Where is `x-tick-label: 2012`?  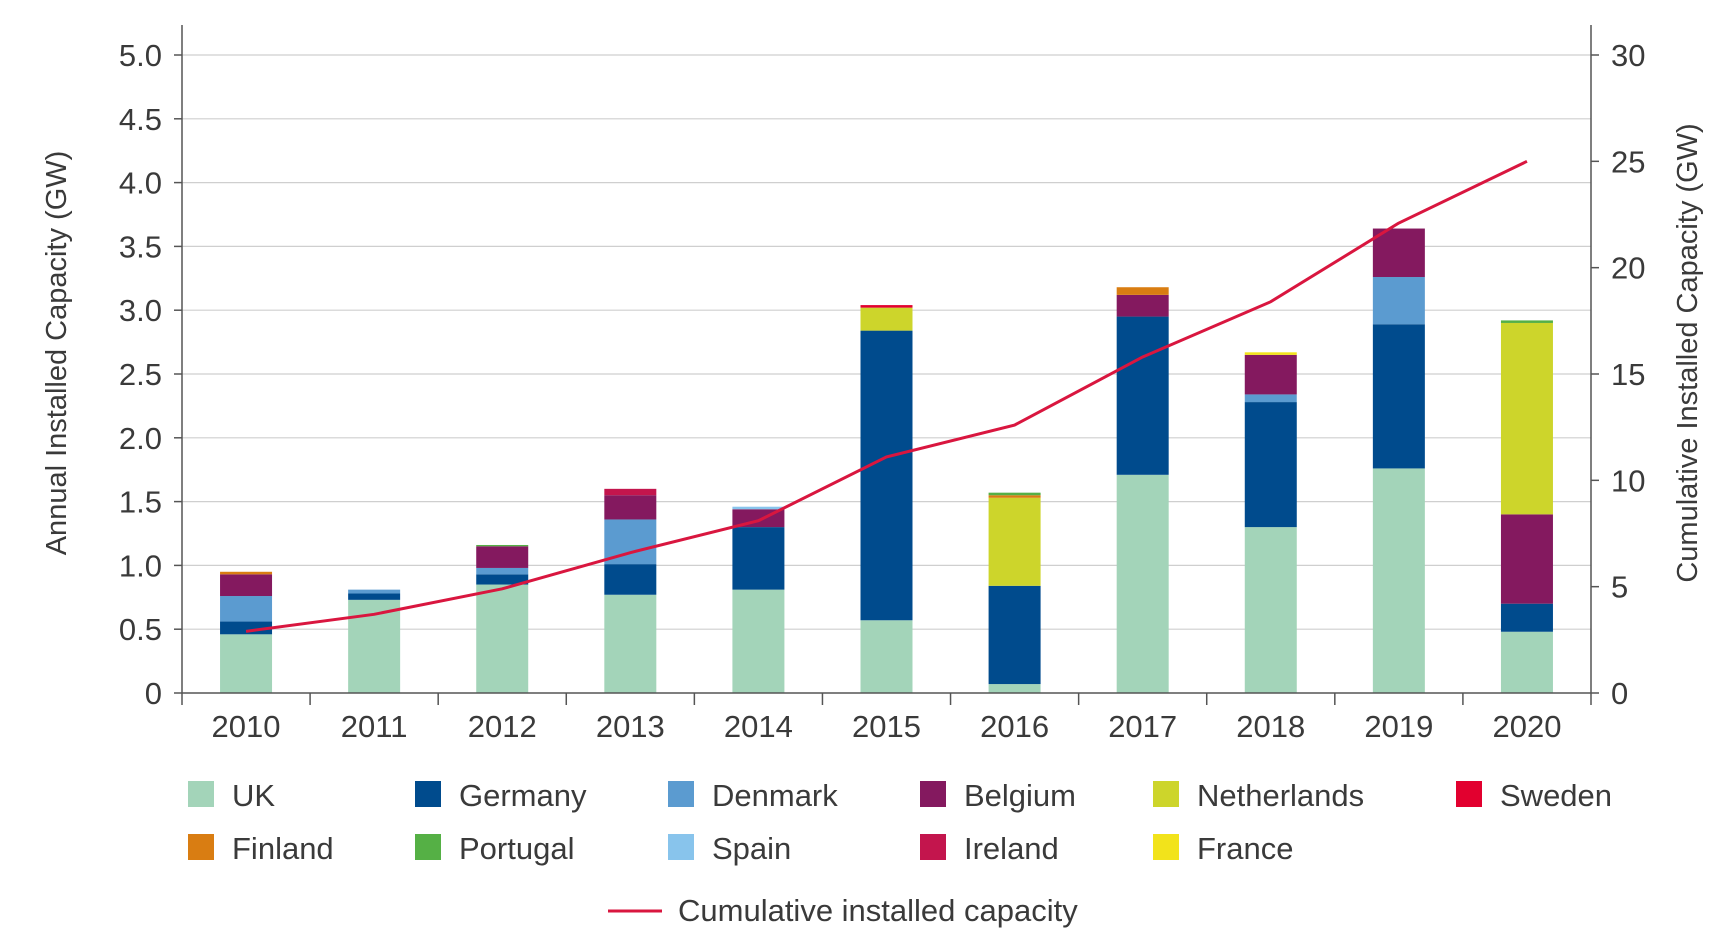
x-tick-label: 2012 is located at coordinates (502, 726).